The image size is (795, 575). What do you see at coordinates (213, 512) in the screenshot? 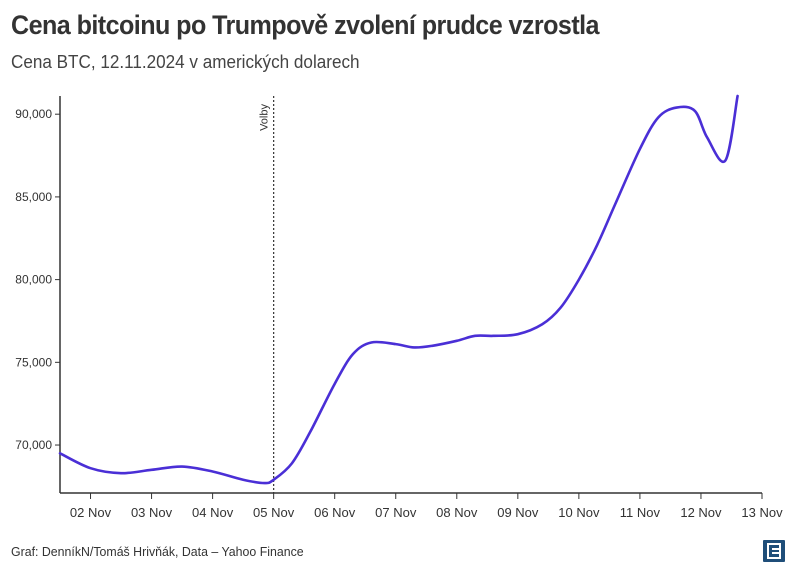
I see `x-tick-label: 04 Nov` at bounding box center [213, 512].